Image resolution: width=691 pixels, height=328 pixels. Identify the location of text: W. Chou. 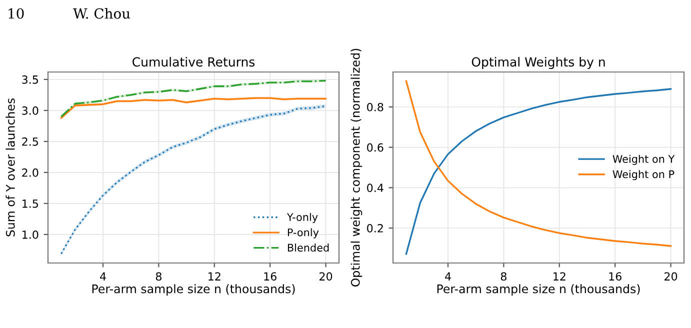
(101, 13).